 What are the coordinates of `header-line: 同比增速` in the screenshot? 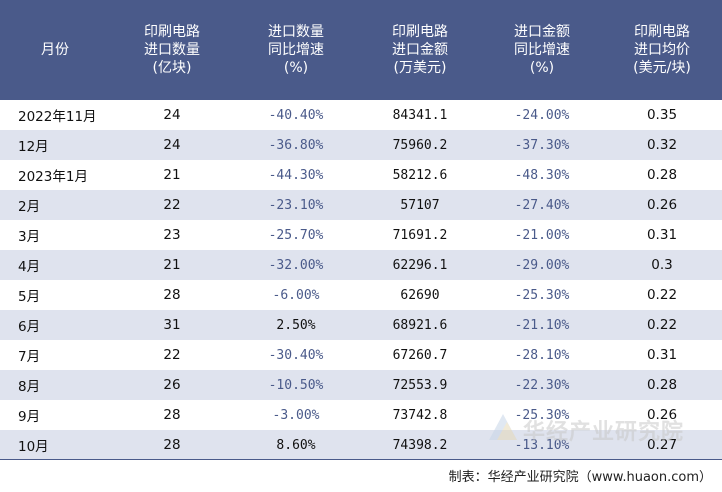 It's located at (296, 50).